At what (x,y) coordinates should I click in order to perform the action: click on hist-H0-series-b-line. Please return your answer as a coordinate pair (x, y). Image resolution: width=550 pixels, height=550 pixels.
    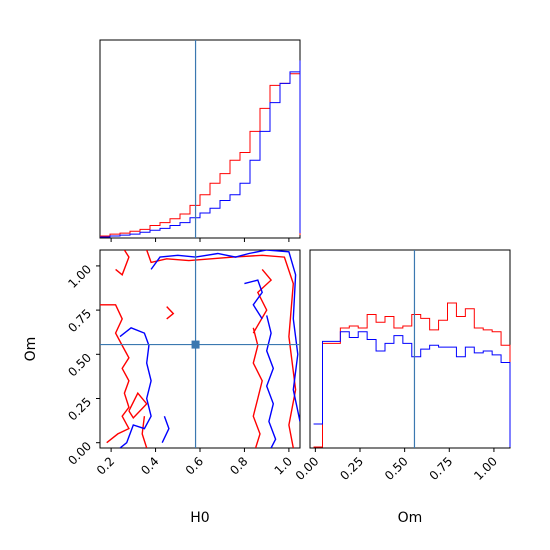
    Looking at the image, I should click on (200, 149).